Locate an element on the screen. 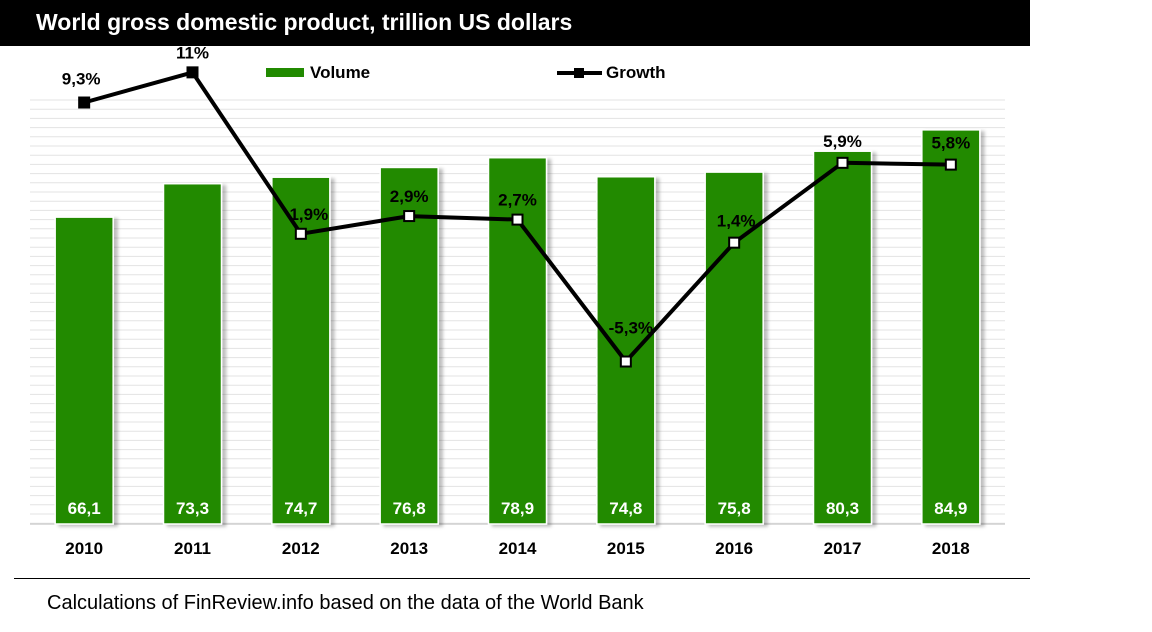 The image size is (1152, 632). bar-2011 is located at coordinates (192, 353).